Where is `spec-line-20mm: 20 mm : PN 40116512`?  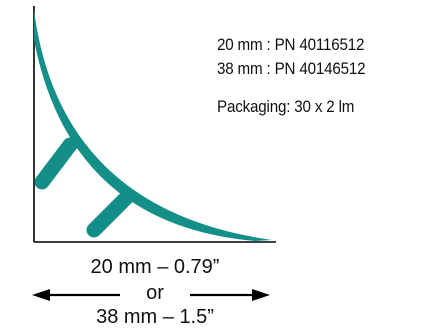 spec-line-20mm: 20 mm : PN 40116512 is located at coordinates (291, 45).